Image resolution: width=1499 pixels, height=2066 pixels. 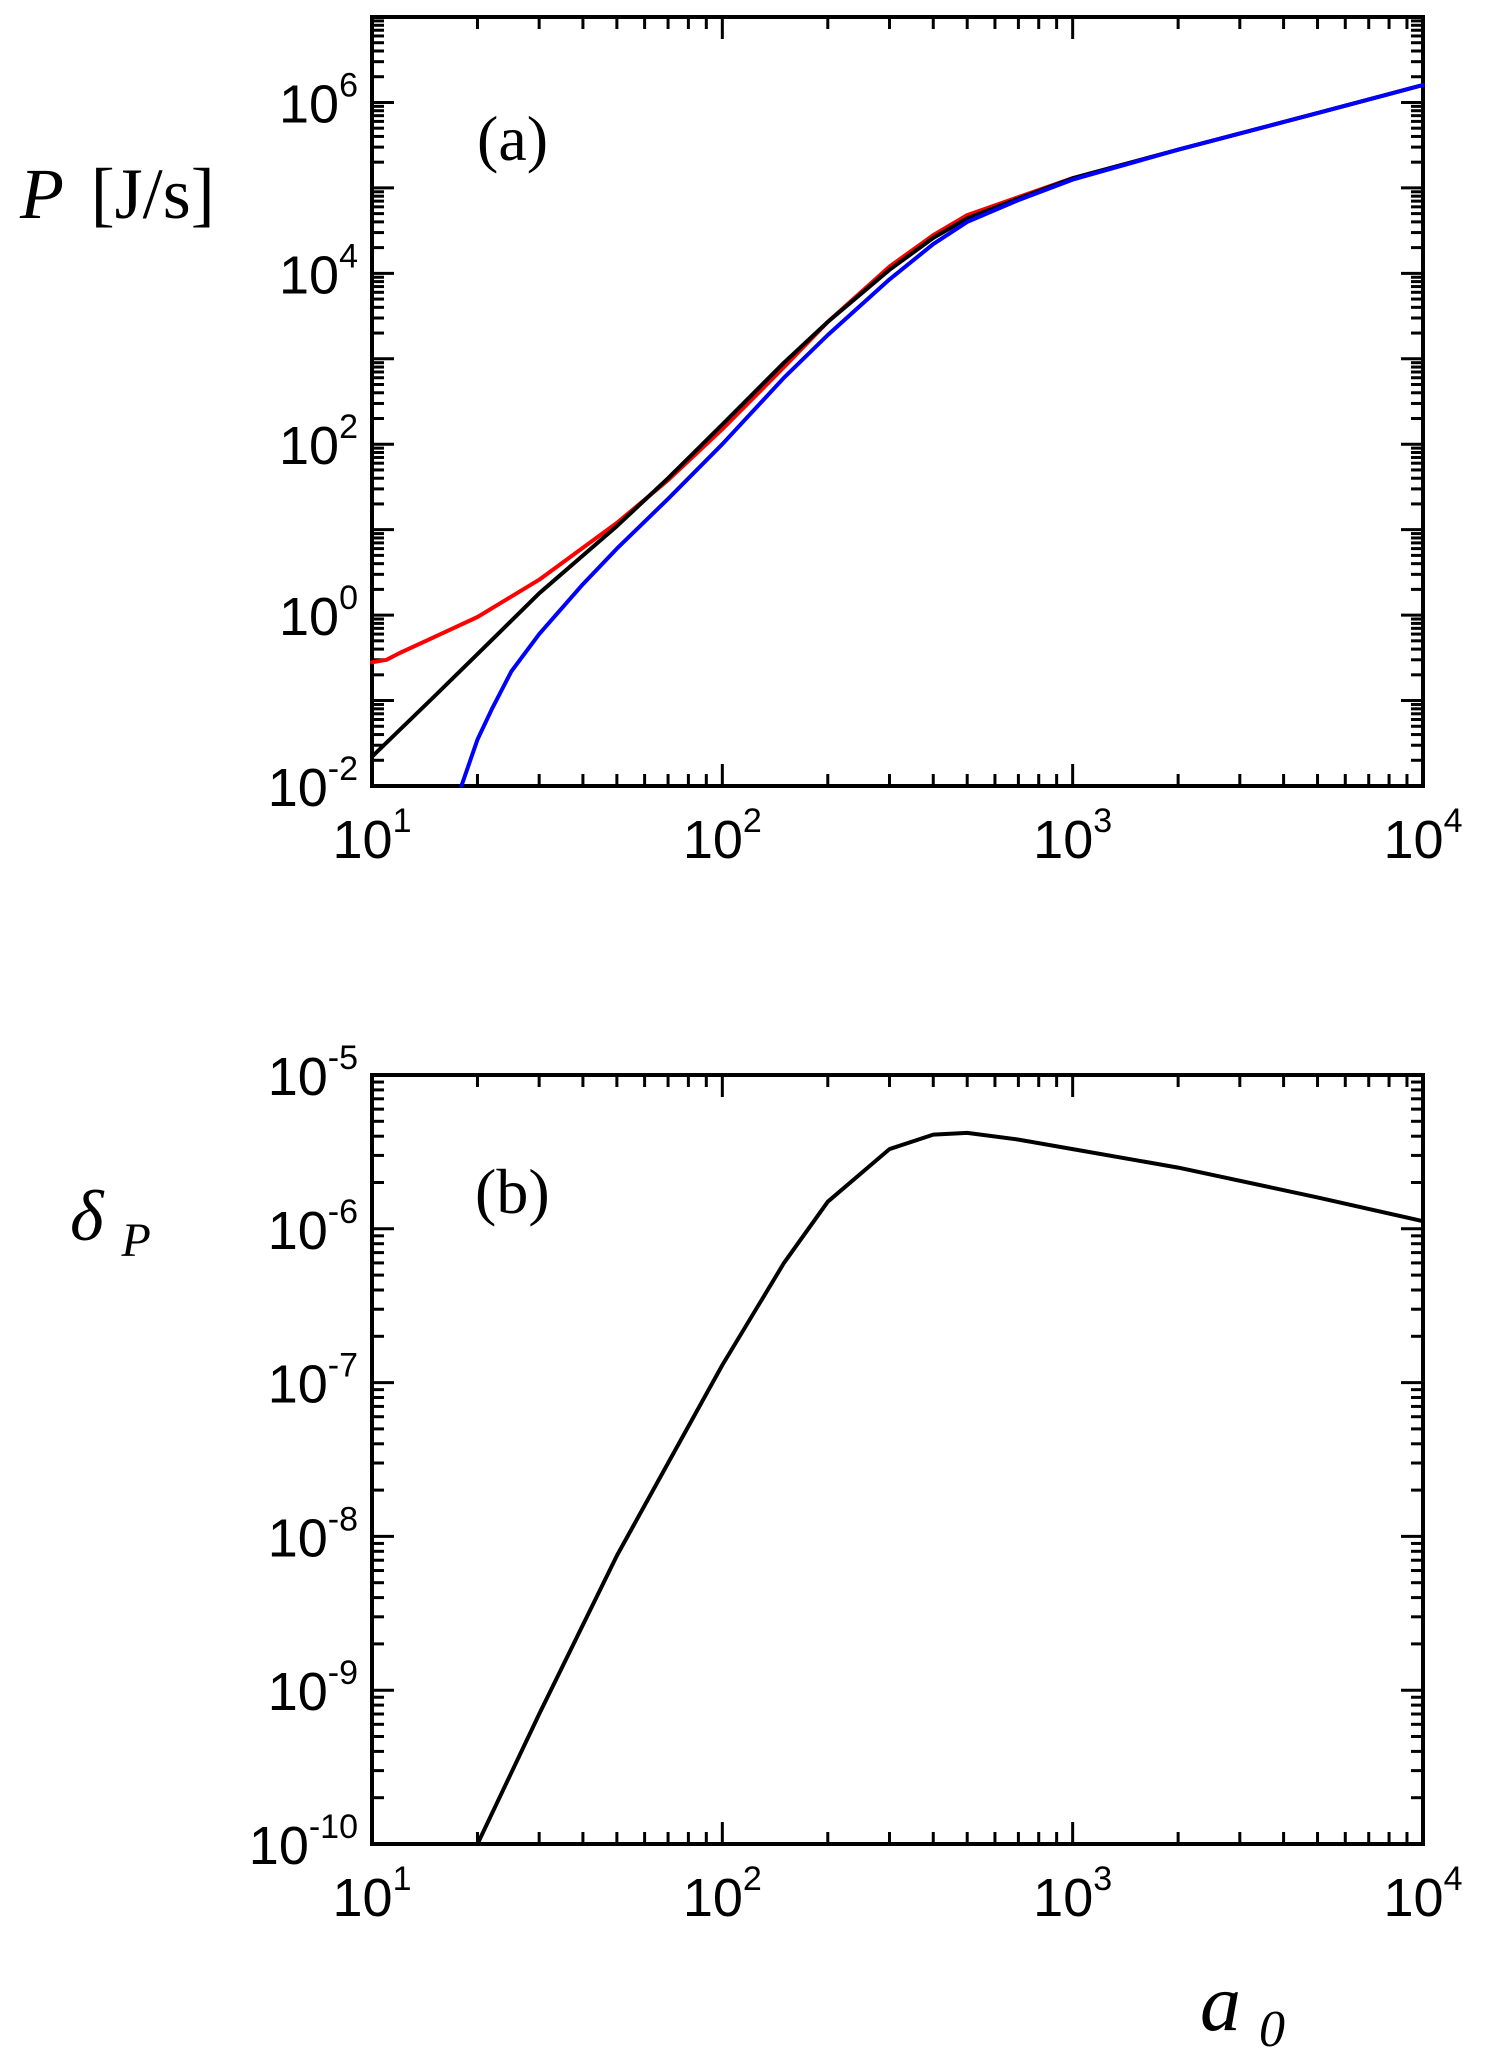 What do you see at coordinates (1272, 2029) in the screenshot?
I see `panel-b-x-axis-subscript: 0` at bounding box center [1272, 2029].